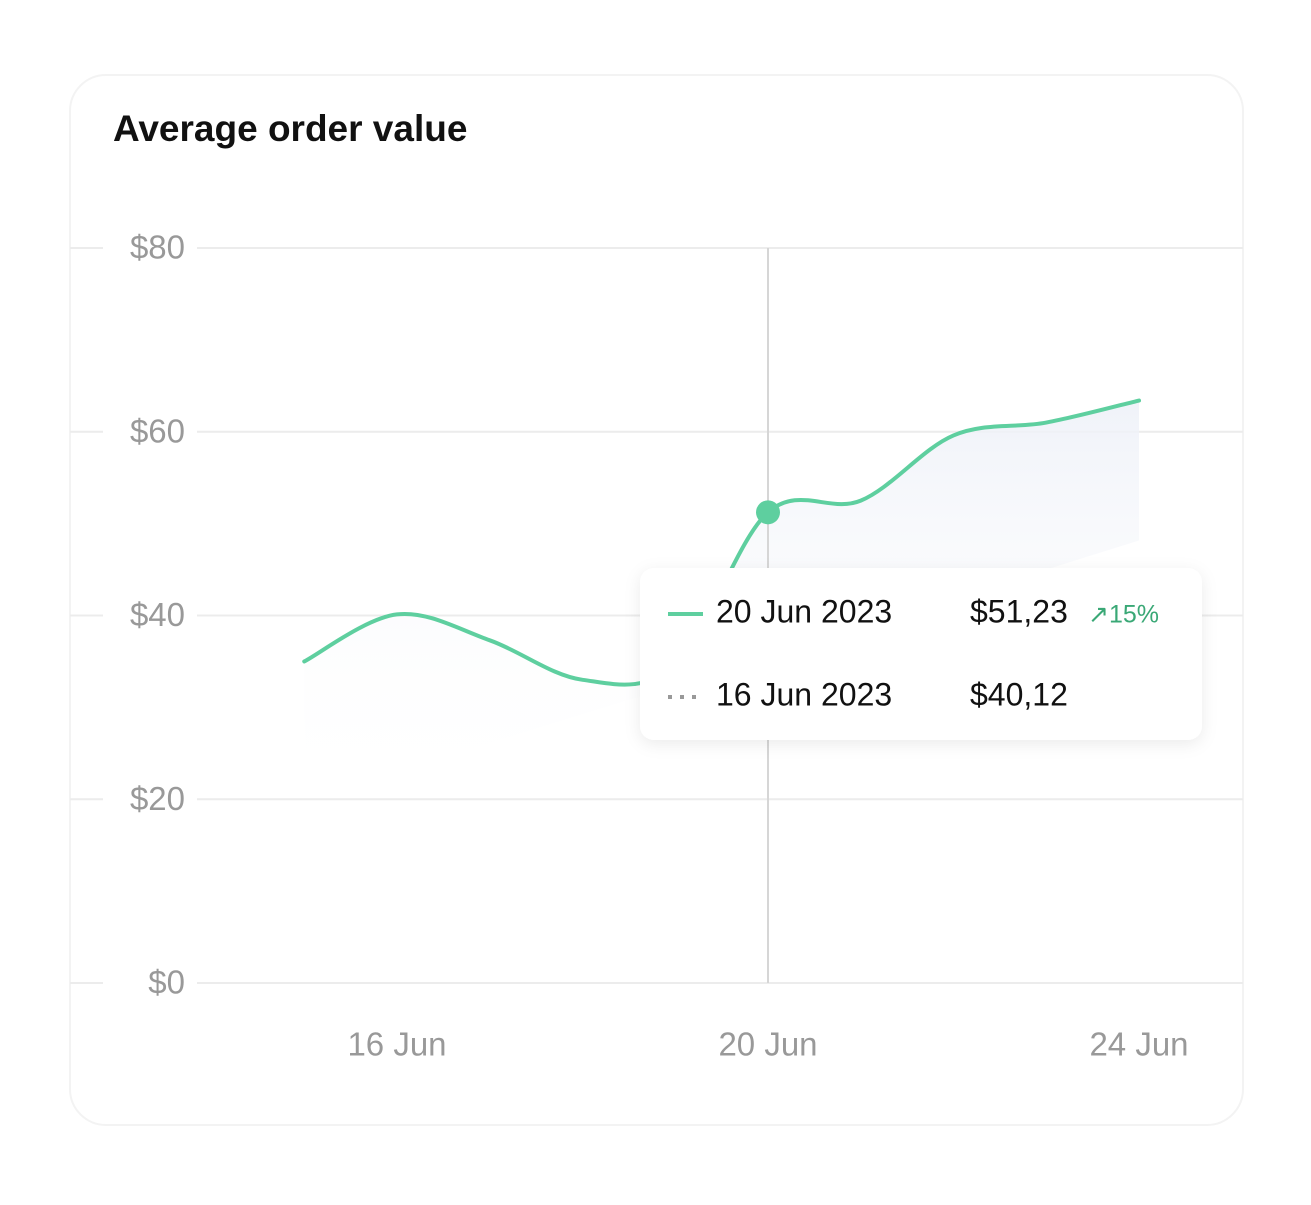 This screenshot has width=1311, height=1205. What do you see at coordinates (396, 1044) in the screenshot?
I see `x-tick-label: 16 Jun` at bounding box center [396, 1044].